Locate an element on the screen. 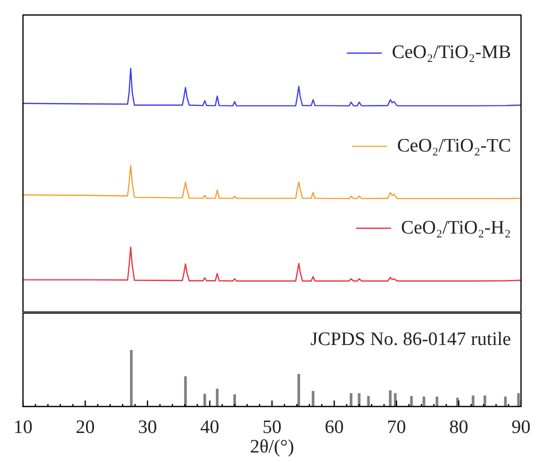  x-tick-label: 50 is located at coordinates (272, 427).